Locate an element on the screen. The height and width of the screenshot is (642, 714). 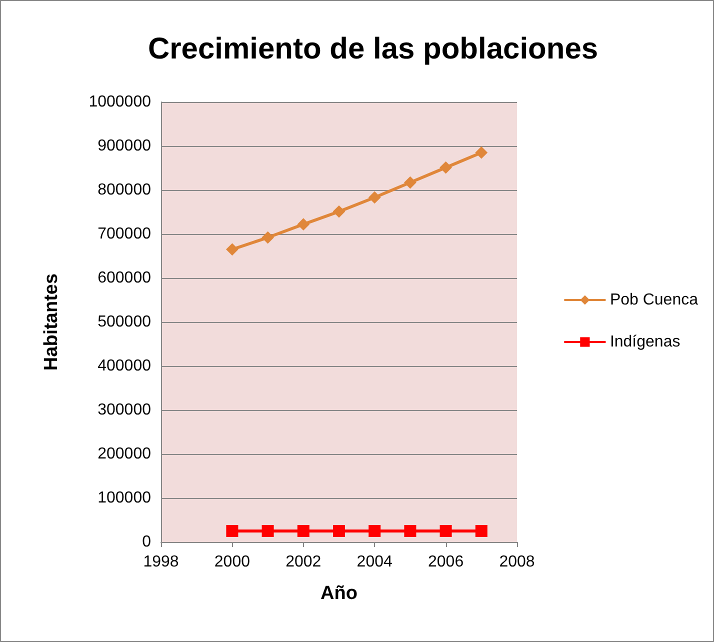
y-tick-label: 700000 is located at coordinates (125, 234).